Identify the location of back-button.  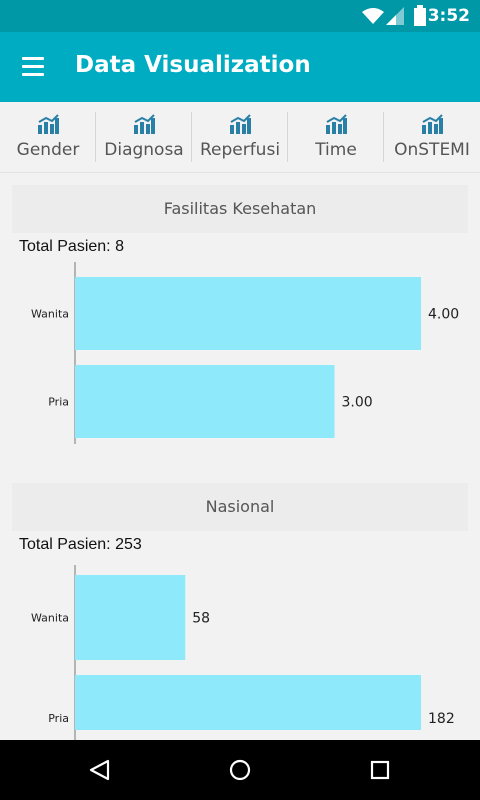
(100, 770).